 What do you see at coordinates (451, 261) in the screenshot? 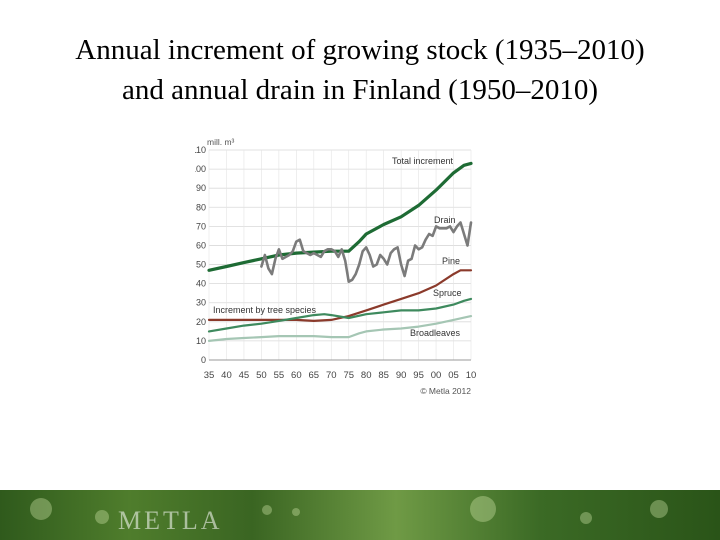
I see `series-label-pine: Pine` at bounding box center [451, 261].